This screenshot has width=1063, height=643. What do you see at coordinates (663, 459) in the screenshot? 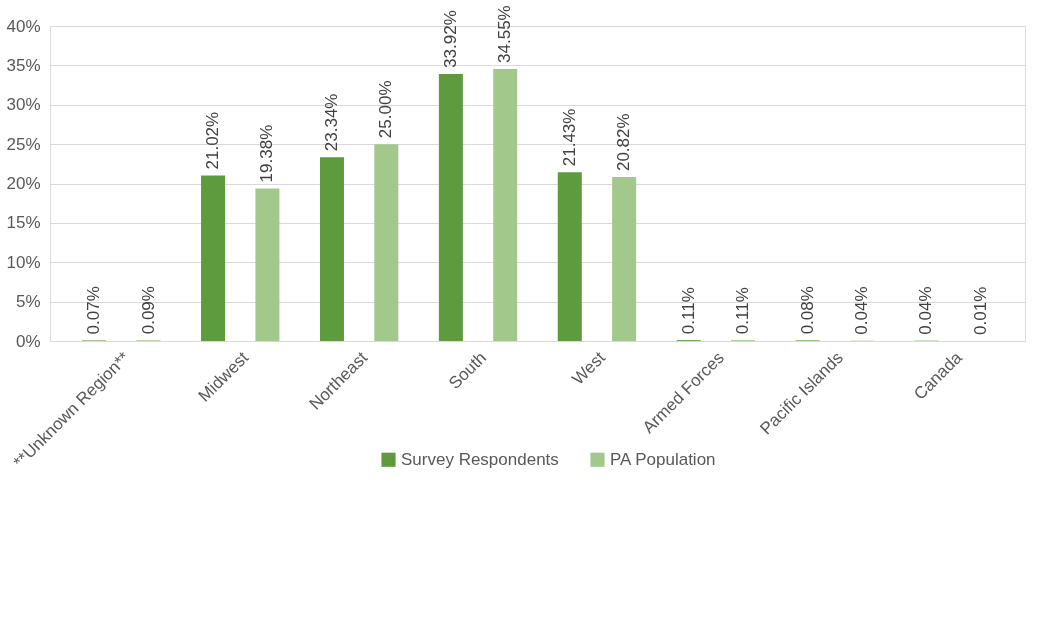
I see `legend-label: PA Population` at bounding box center [663, 459].